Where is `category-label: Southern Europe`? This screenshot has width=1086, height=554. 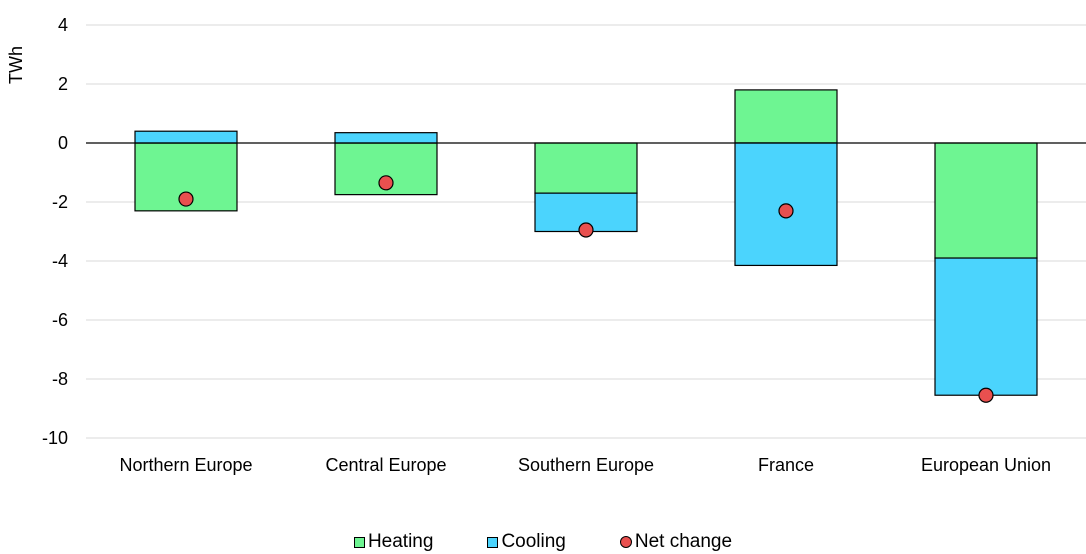 category-label: Southern Europe is located at coordinates (586, 465).